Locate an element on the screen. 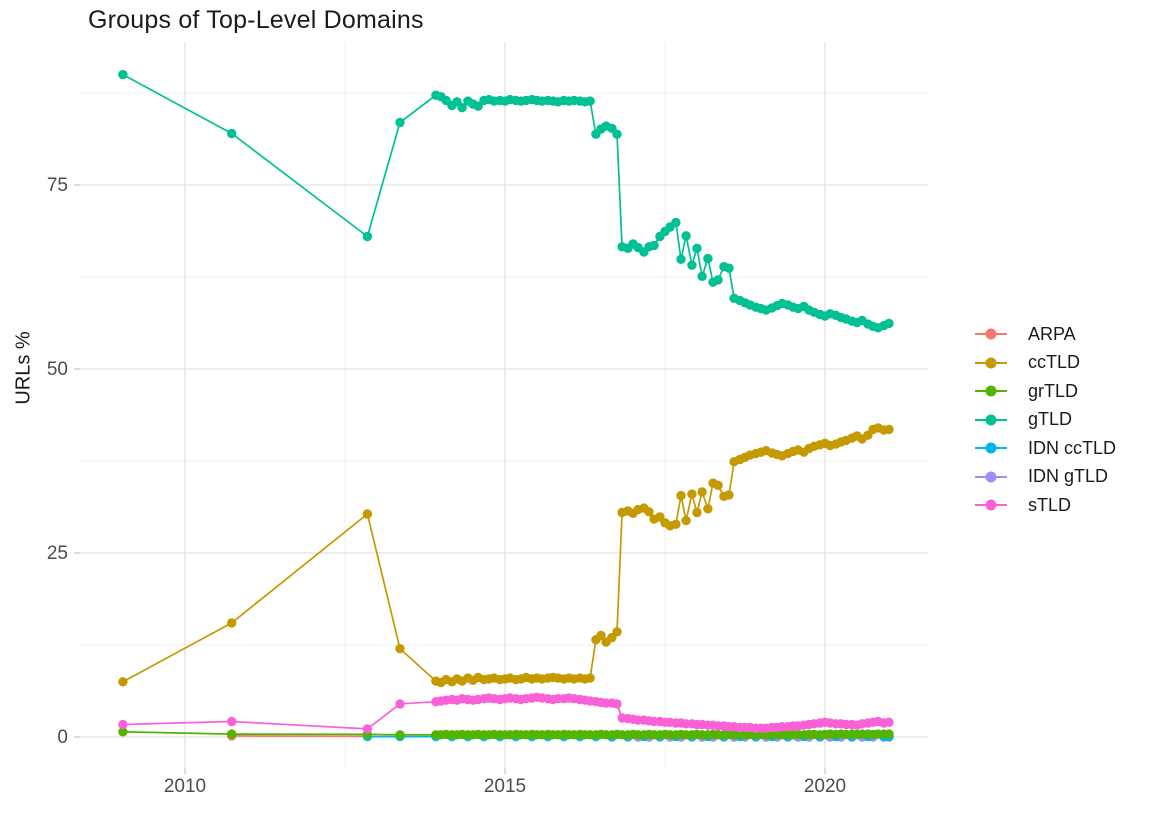 This screenshot has width=1164, height=827. legend-item-stld: sTLD is located at coordinates (1045, 505).